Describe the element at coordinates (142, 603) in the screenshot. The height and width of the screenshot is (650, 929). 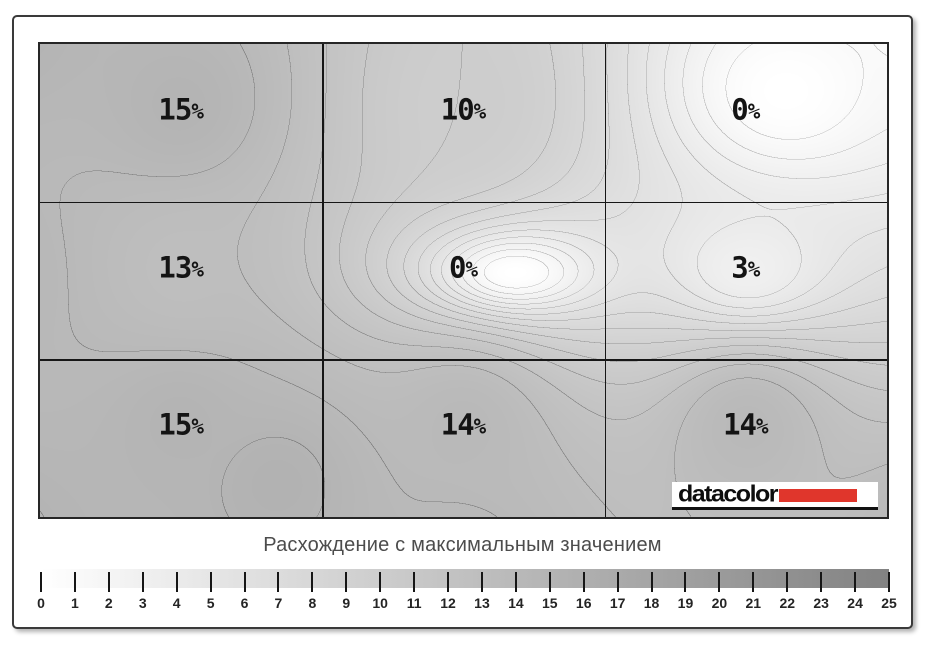
I see `colorbar-tick-label: 3` at that location.